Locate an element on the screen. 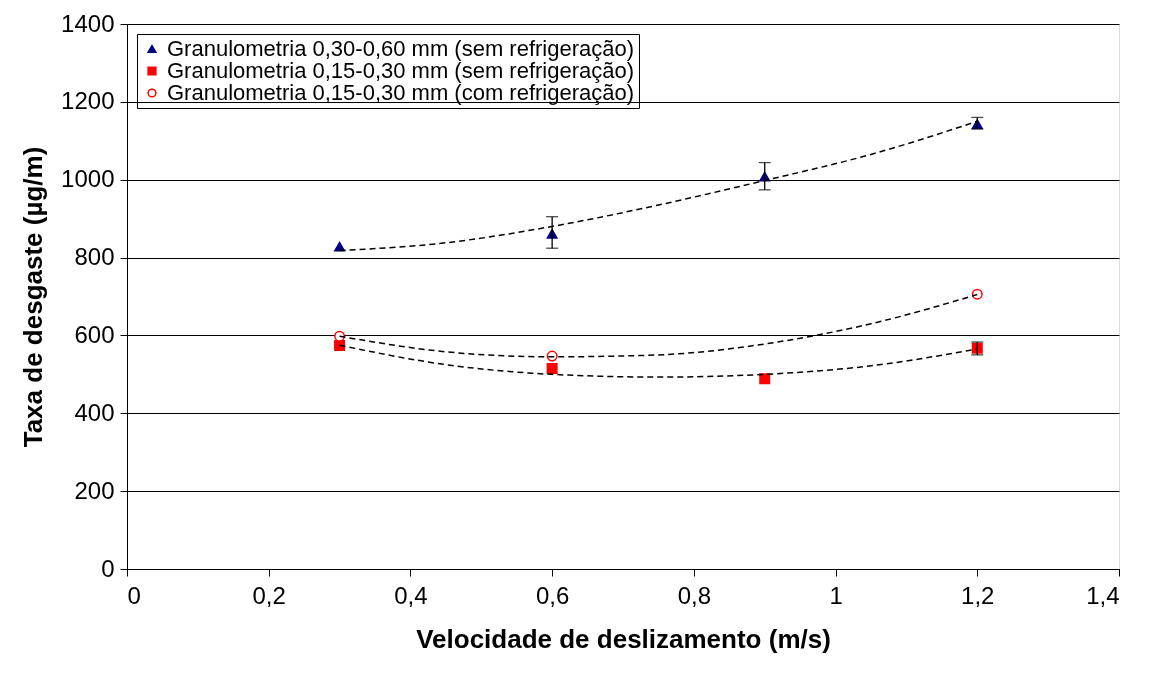 This screenshot has width=1168, height=688. x-tick-label: 1 is located at coordinates (836, 595).